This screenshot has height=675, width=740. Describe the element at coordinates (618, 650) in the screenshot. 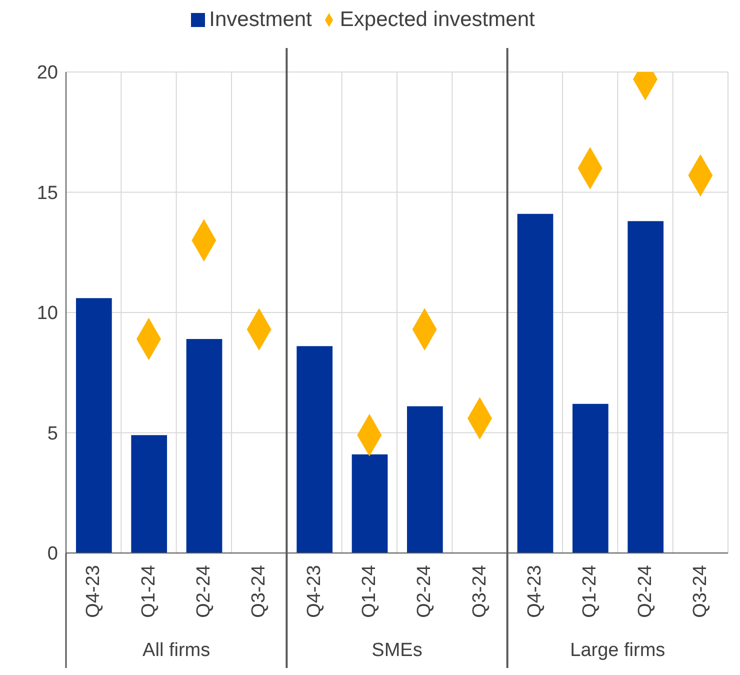

I see `text: Large firms` at that location.